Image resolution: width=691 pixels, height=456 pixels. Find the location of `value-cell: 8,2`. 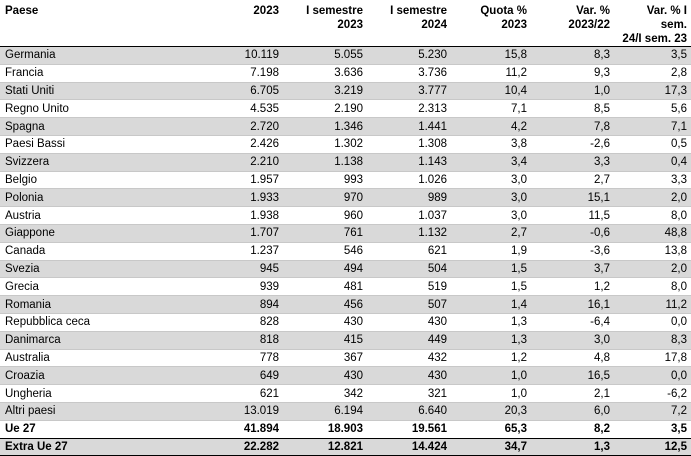

value-cell: 8,2 is located at coordinates (572, 429).